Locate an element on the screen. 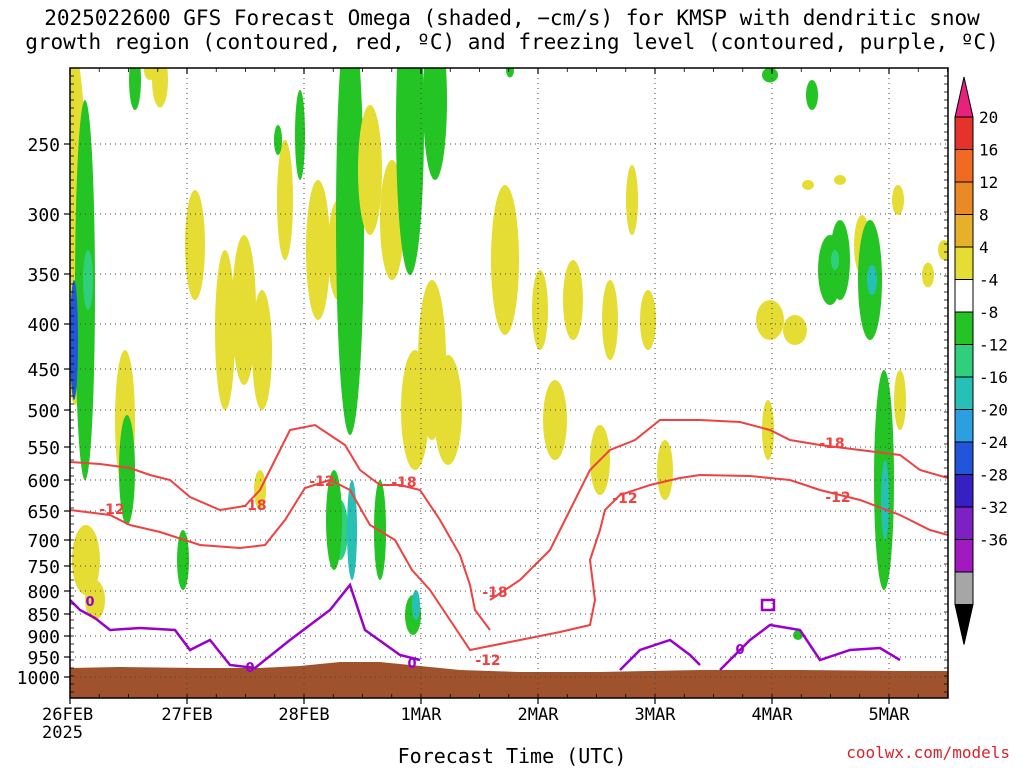 The width and height of the screenshot is (1024, 768). y-tick-label: 350 is located at coordinates (43, 275).